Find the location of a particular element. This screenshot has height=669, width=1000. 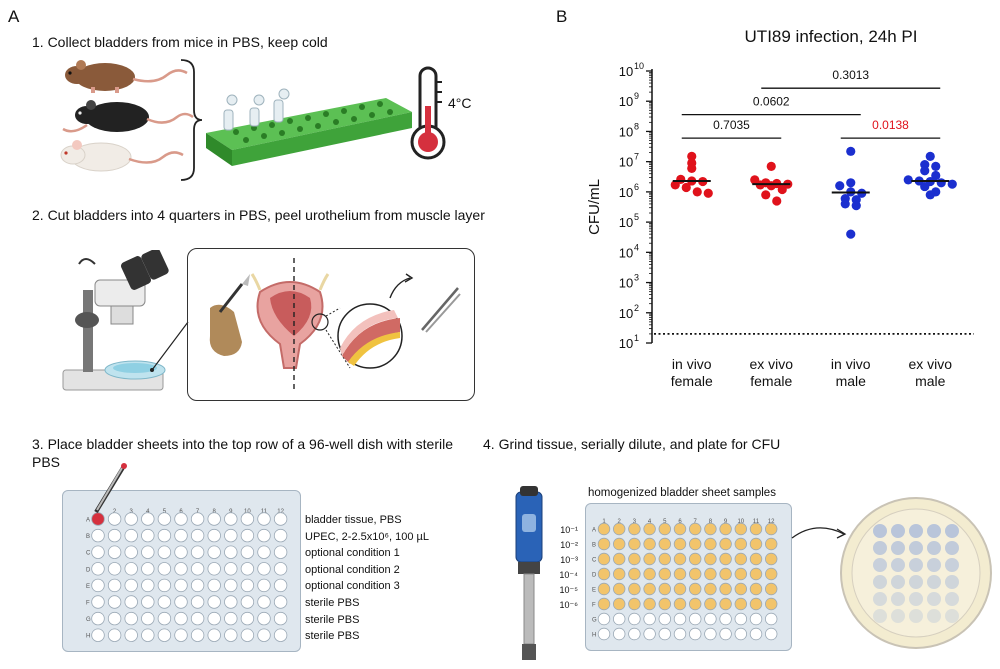

plate-row-label: optional condition 2 is located at coordinates (352, 569).